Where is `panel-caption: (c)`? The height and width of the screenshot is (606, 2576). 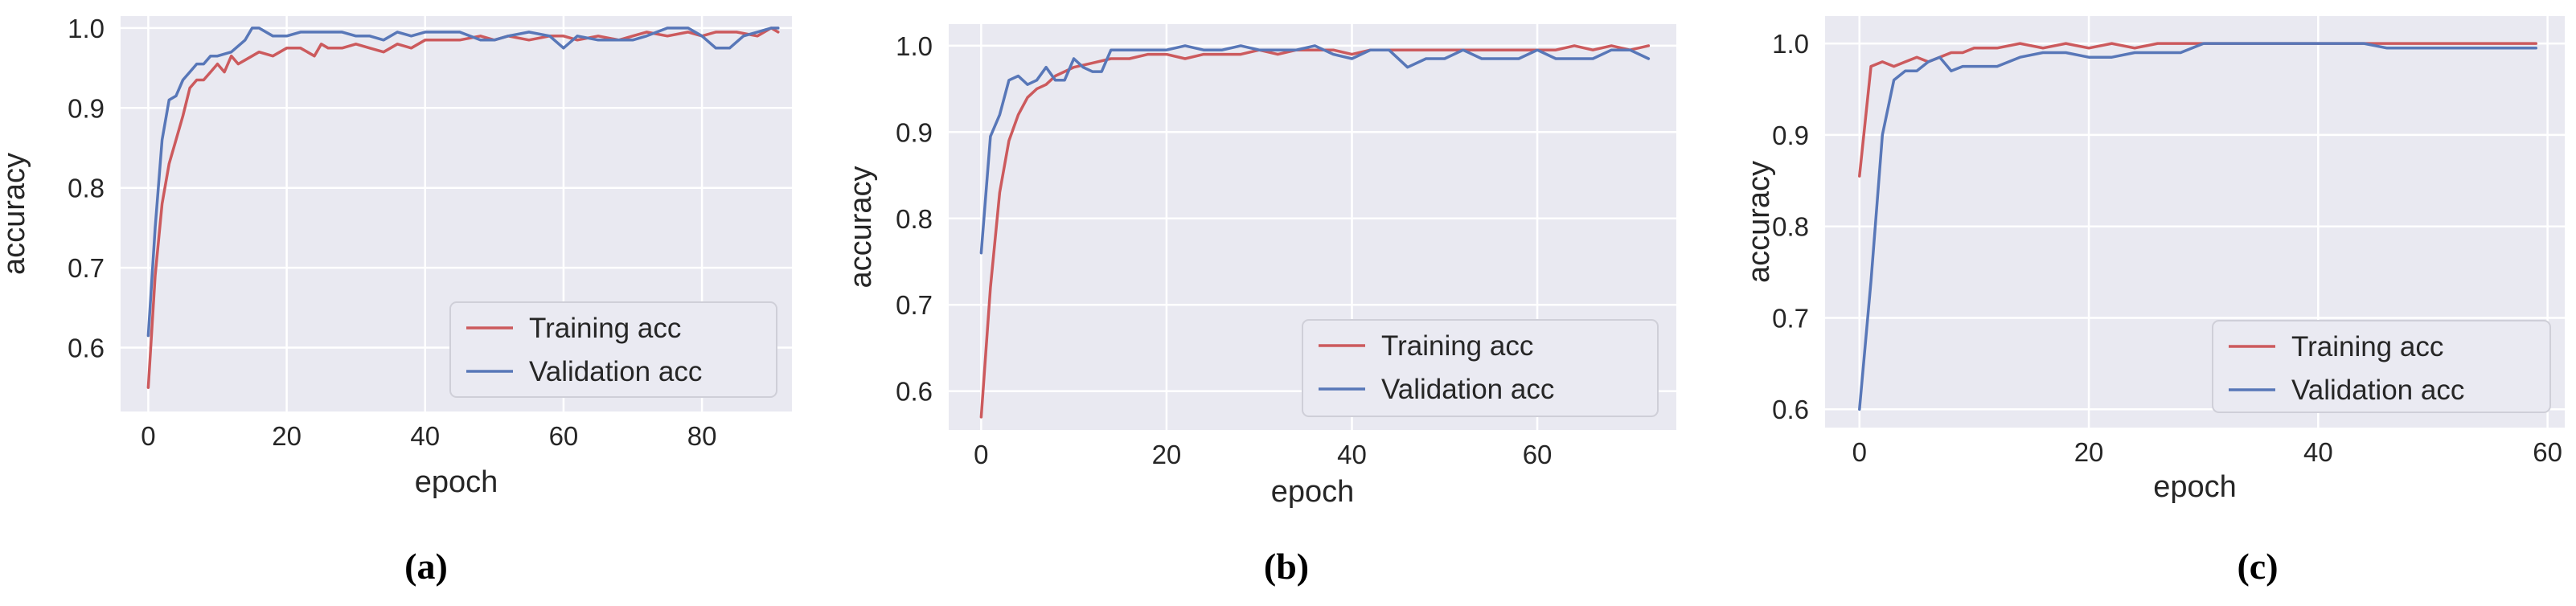 panel-caption: (c) is located at coordinates (2257, 567).